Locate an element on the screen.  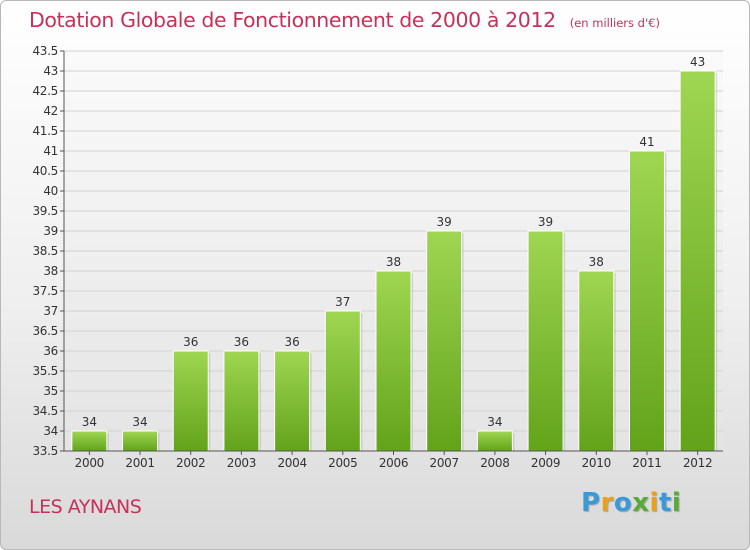
y-tick-label: 34 is located at coordinates (50, 431).